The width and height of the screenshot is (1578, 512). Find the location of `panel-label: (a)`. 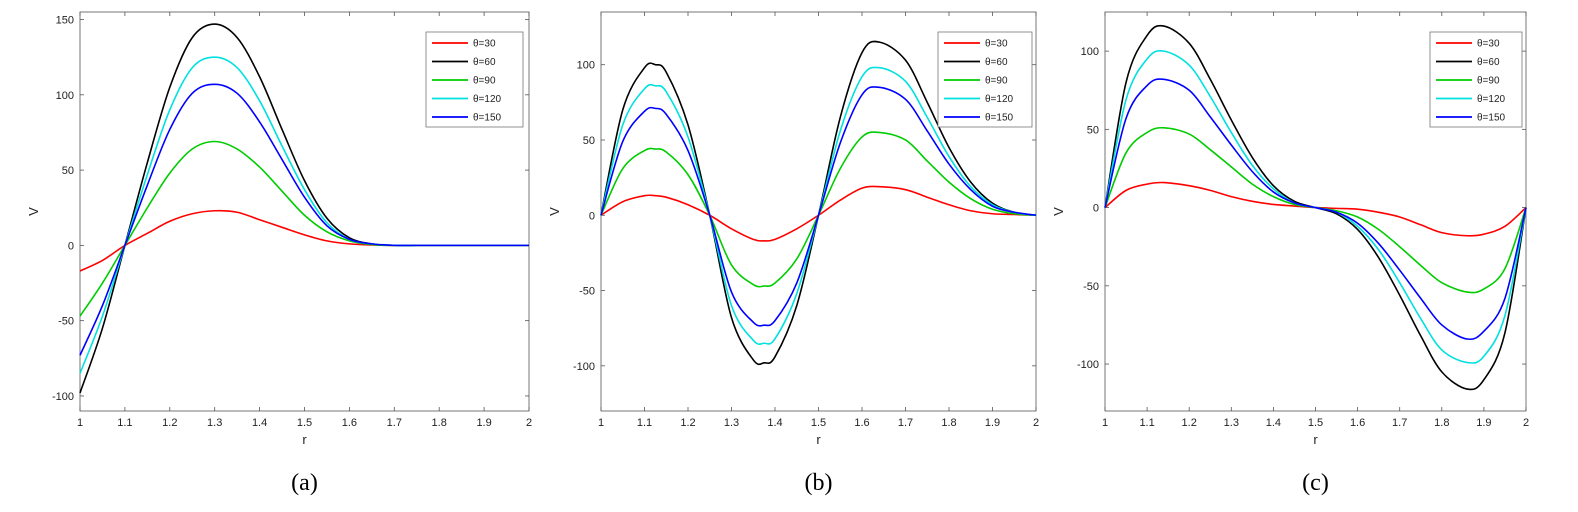

panel-label: (a) is located at coordinates (304, 483).